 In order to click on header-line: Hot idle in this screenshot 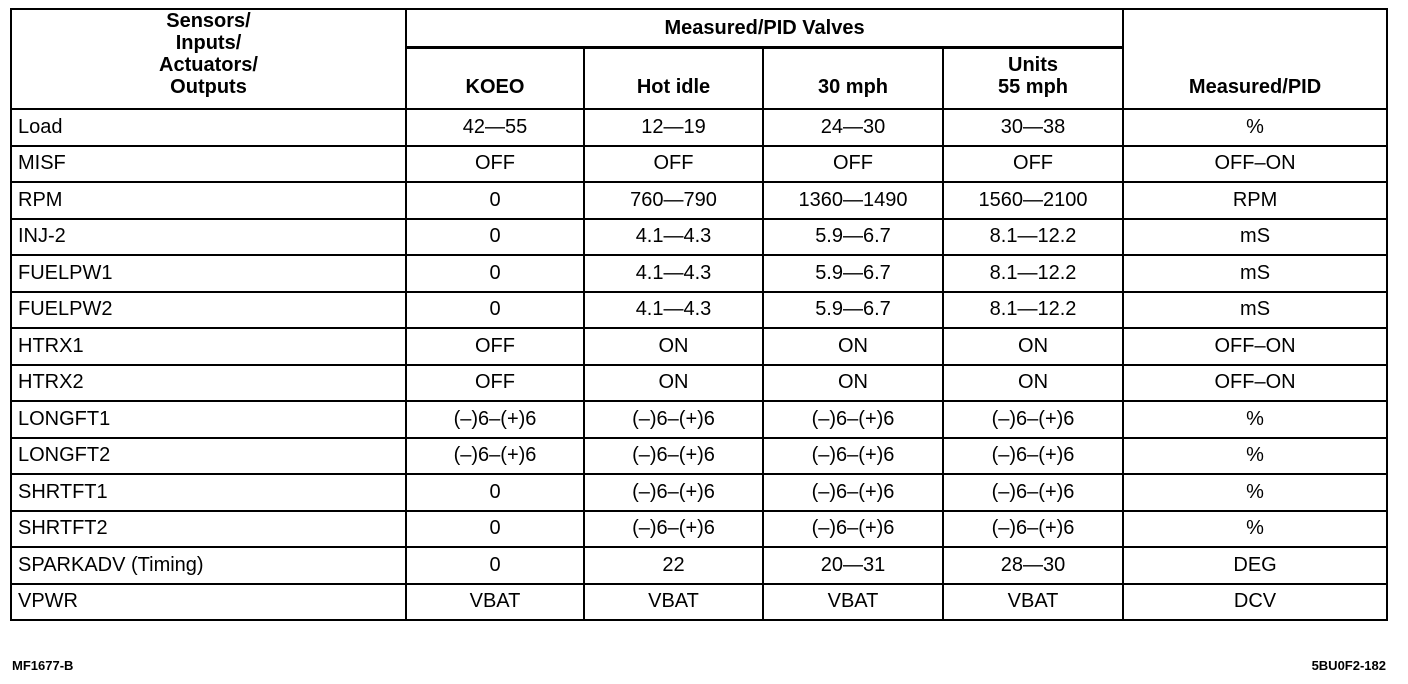, I will do `click(673, 87)`.